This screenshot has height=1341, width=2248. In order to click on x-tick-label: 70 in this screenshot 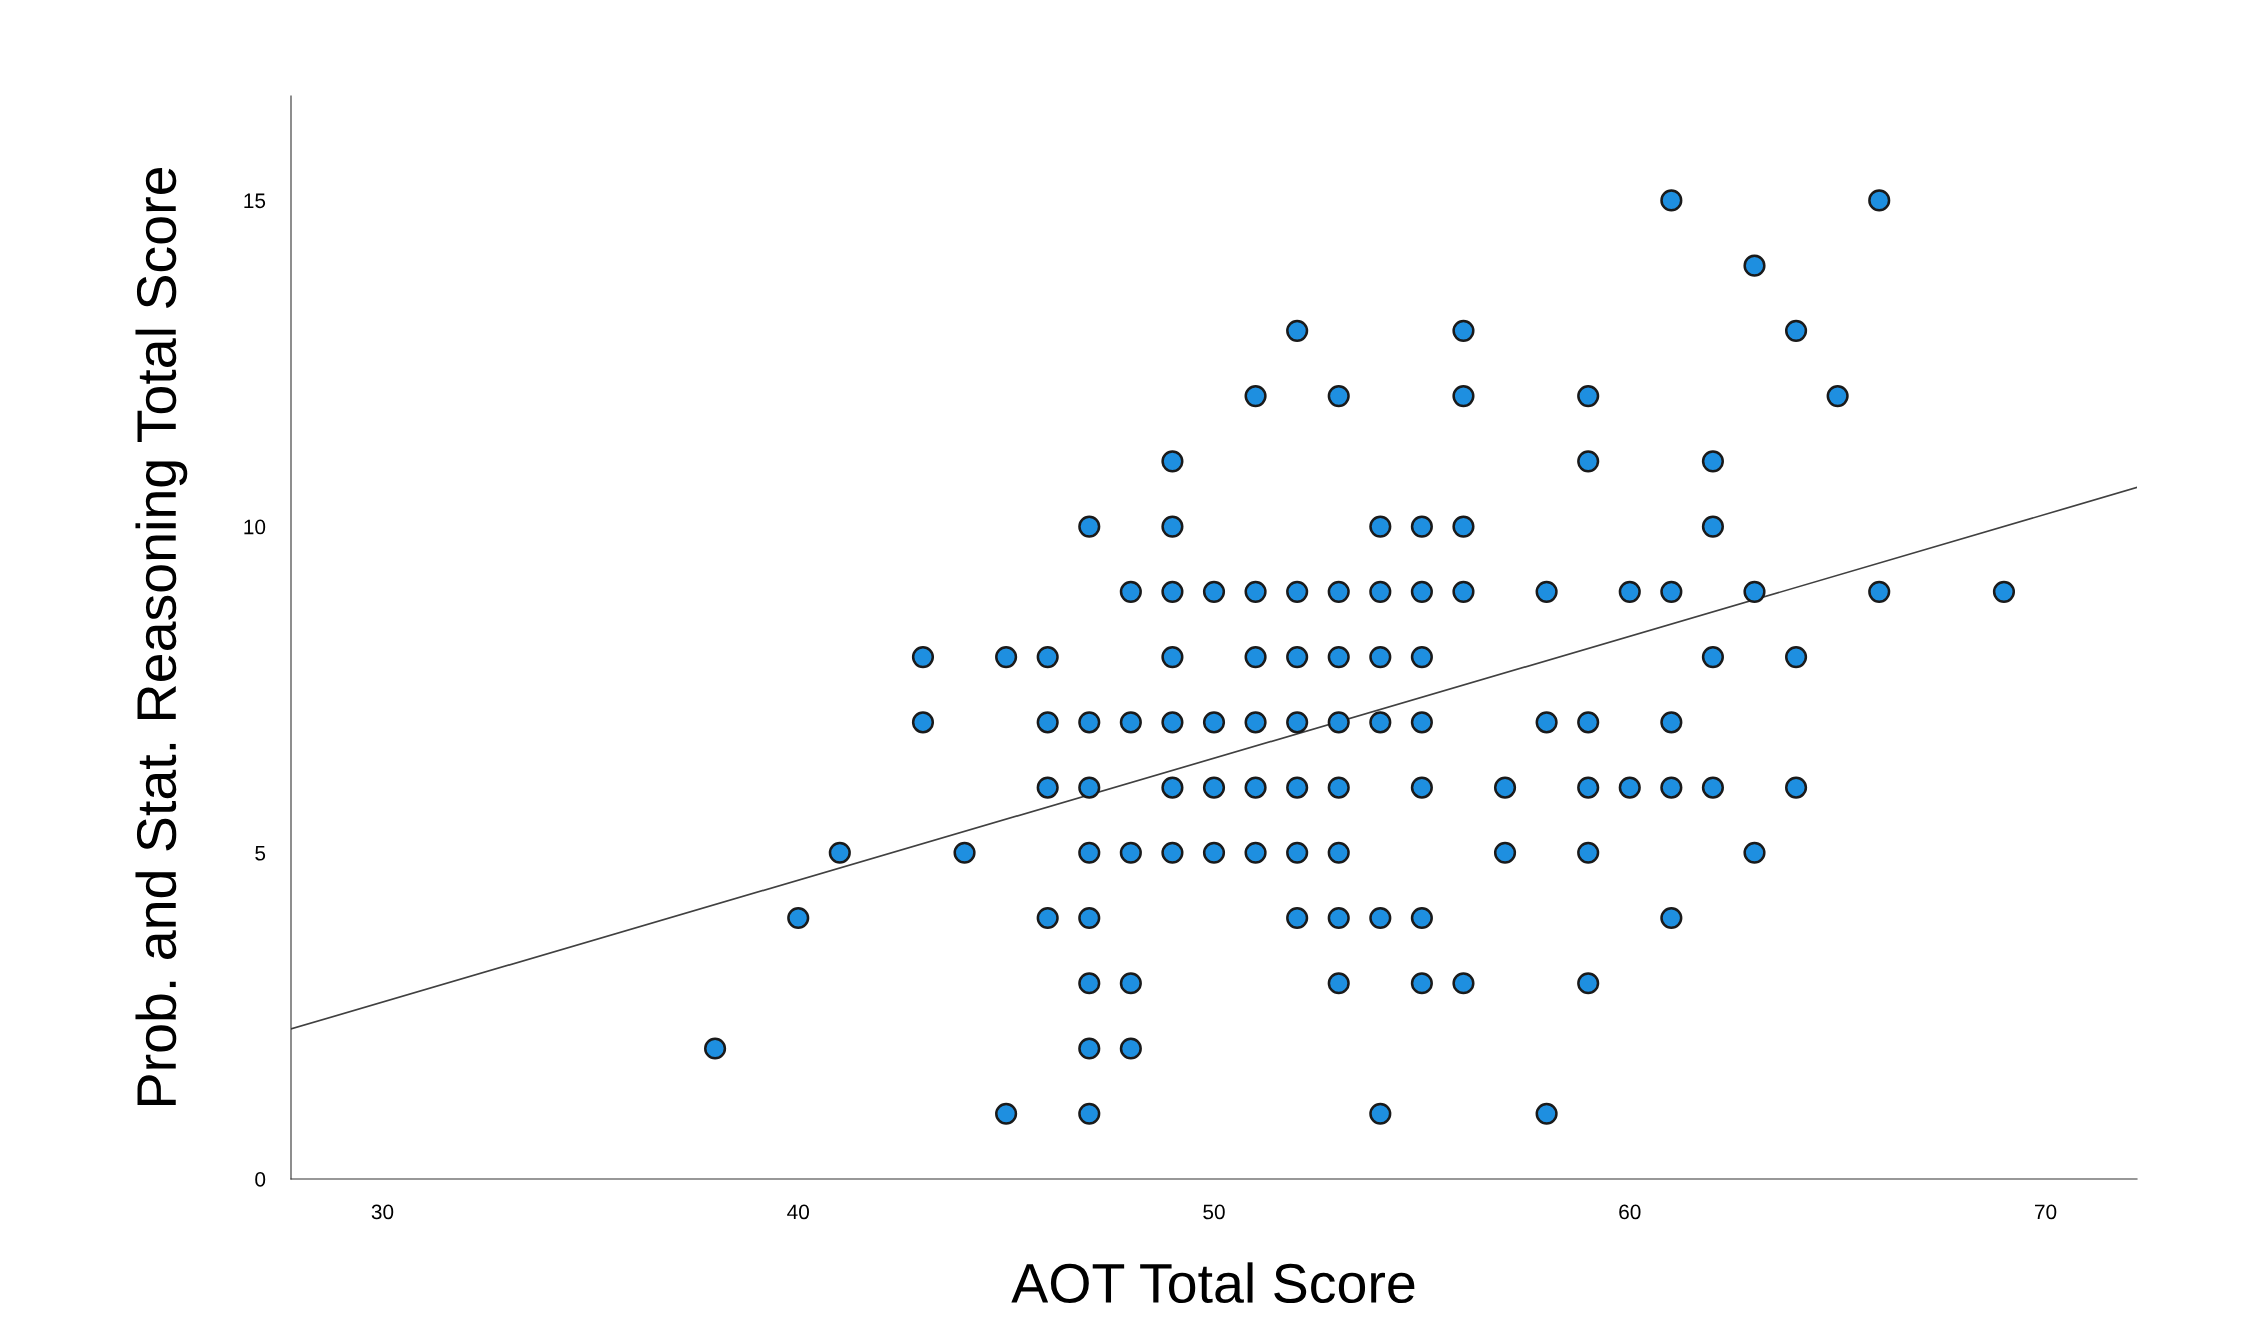, I will do `click(2046, 1212)`.